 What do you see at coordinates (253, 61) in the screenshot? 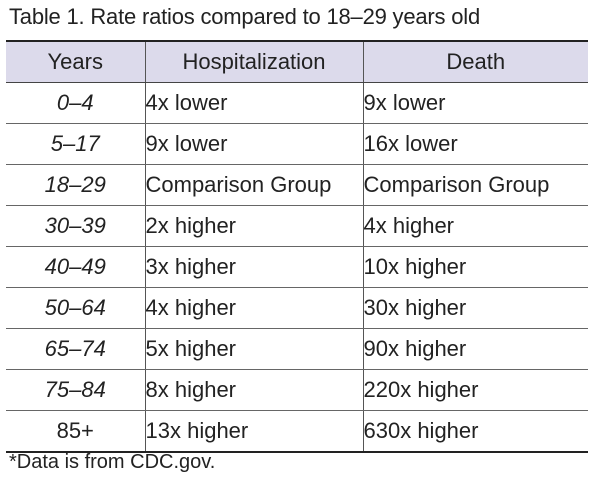
I see `header-hospitalization: Hospitalization` at bounding box center [253, 61].